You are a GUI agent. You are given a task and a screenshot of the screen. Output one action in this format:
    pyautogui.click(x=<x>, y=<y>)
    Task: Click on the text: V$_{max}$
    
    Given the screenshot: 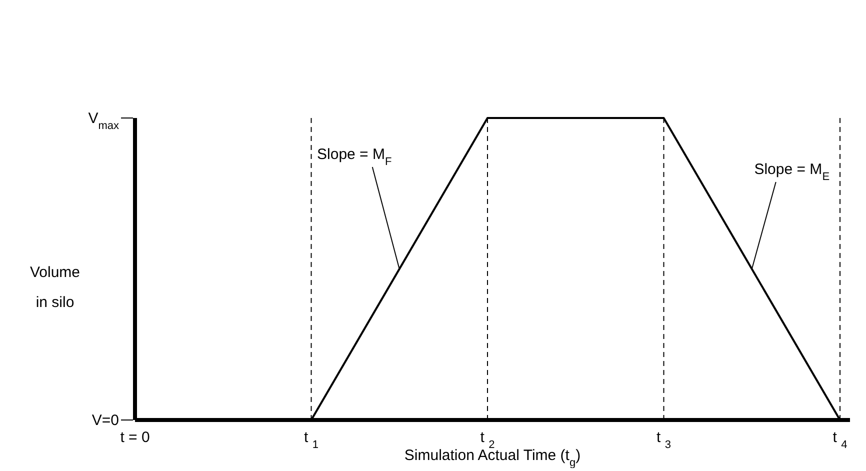 What is the action you would take?
    pyautogui.click(x=104, y=121)
    